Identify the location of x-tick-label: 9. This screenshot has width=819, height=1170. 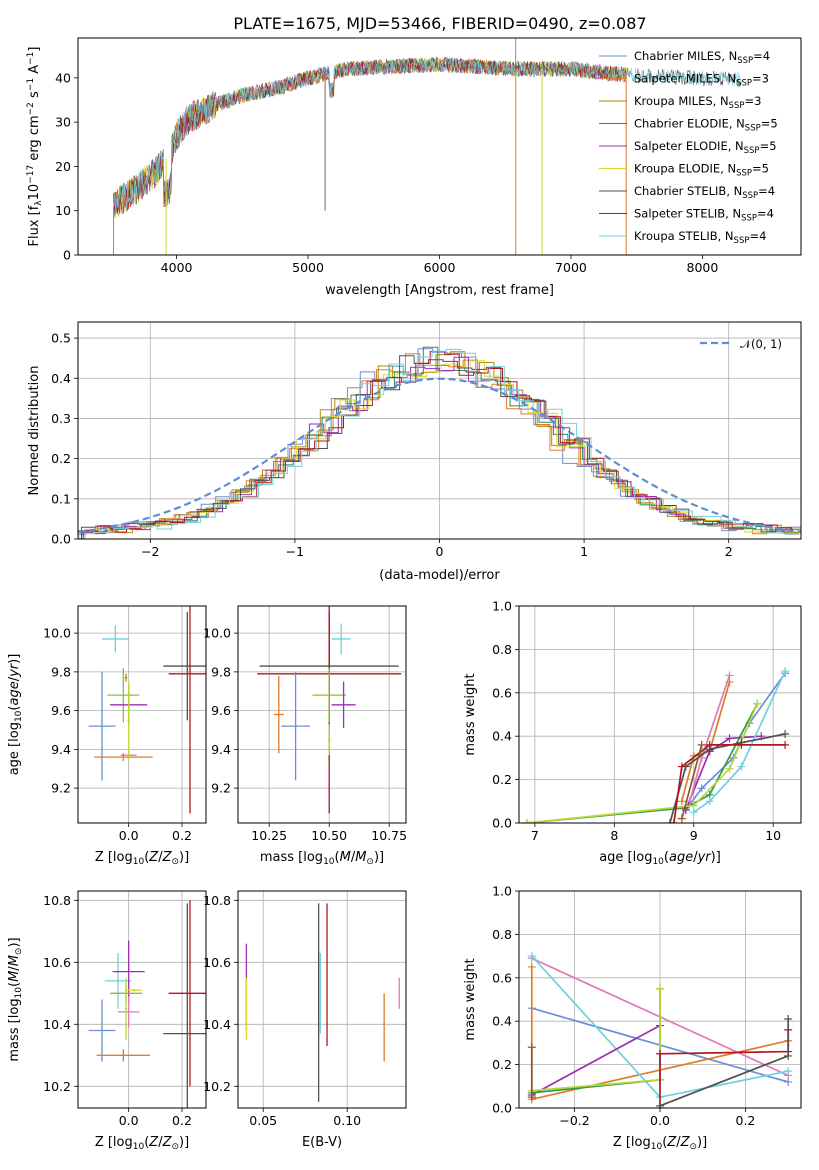
(694, 835).